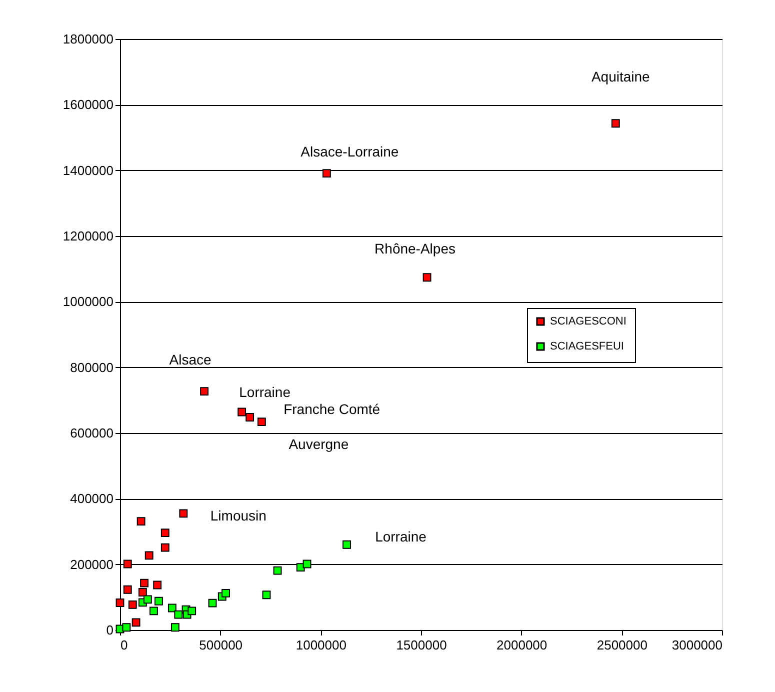 The image size is (775, 692). Describe the element at coordinates (415, 248) in the screenshot. I see `annotation: Rhône-Alpes` at that location.